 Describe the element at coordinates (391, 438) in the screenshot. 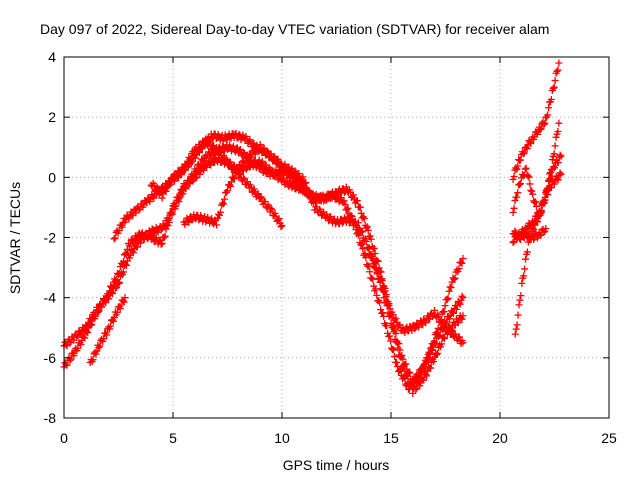

I see `x-tick-label: 15` at that location.